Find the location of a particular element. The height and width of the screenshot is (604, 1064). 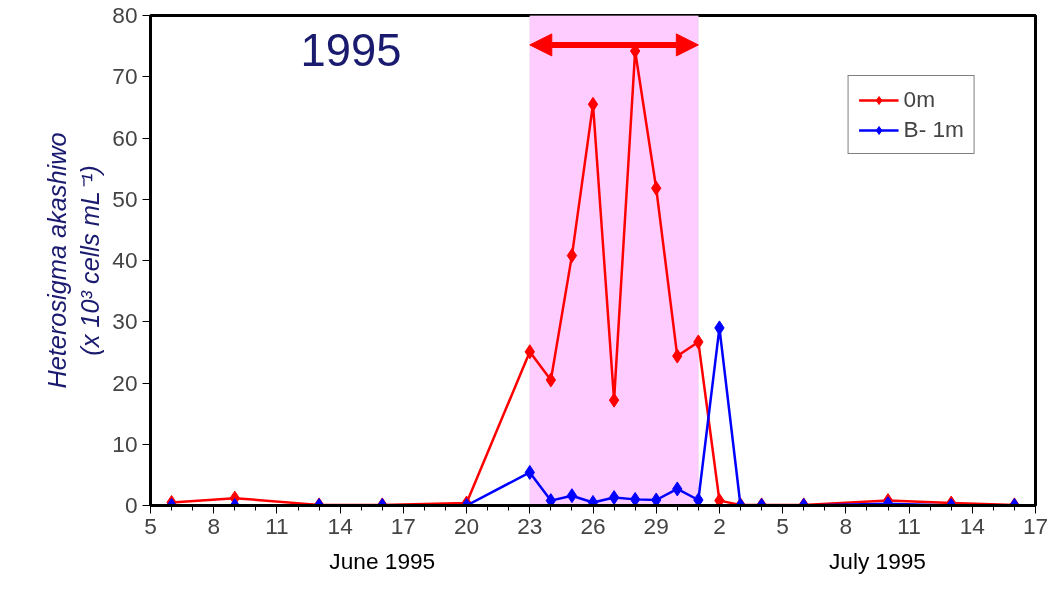

legend-label: B- 1m is located at coordinates (933, 129).